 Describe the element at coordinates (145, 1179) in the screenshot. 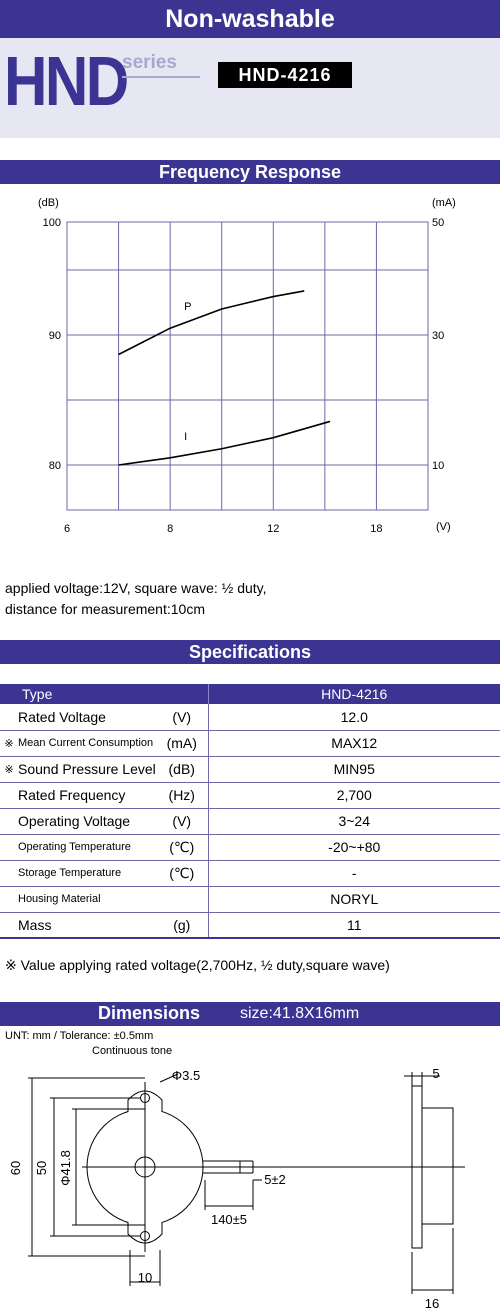

I see `dimension-lines` at that location.